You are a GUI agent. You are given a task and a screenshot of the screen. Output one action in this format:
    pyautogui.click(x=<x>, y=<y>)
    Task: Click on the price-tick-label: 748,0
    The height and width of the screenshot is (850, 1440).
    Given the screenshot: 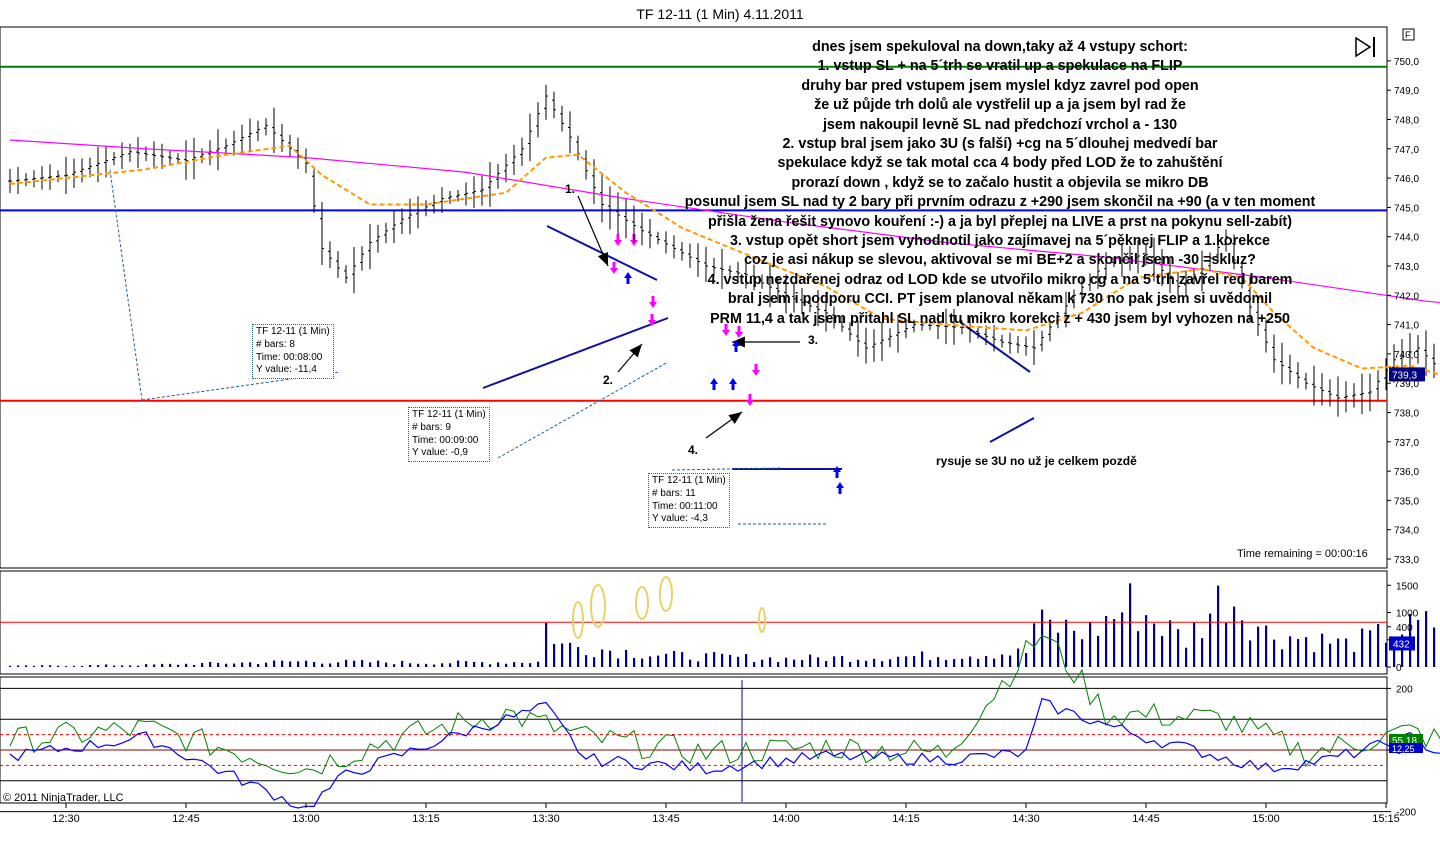 What is the action you would take?
    pyautogui.click(x=1406, y=121)
    